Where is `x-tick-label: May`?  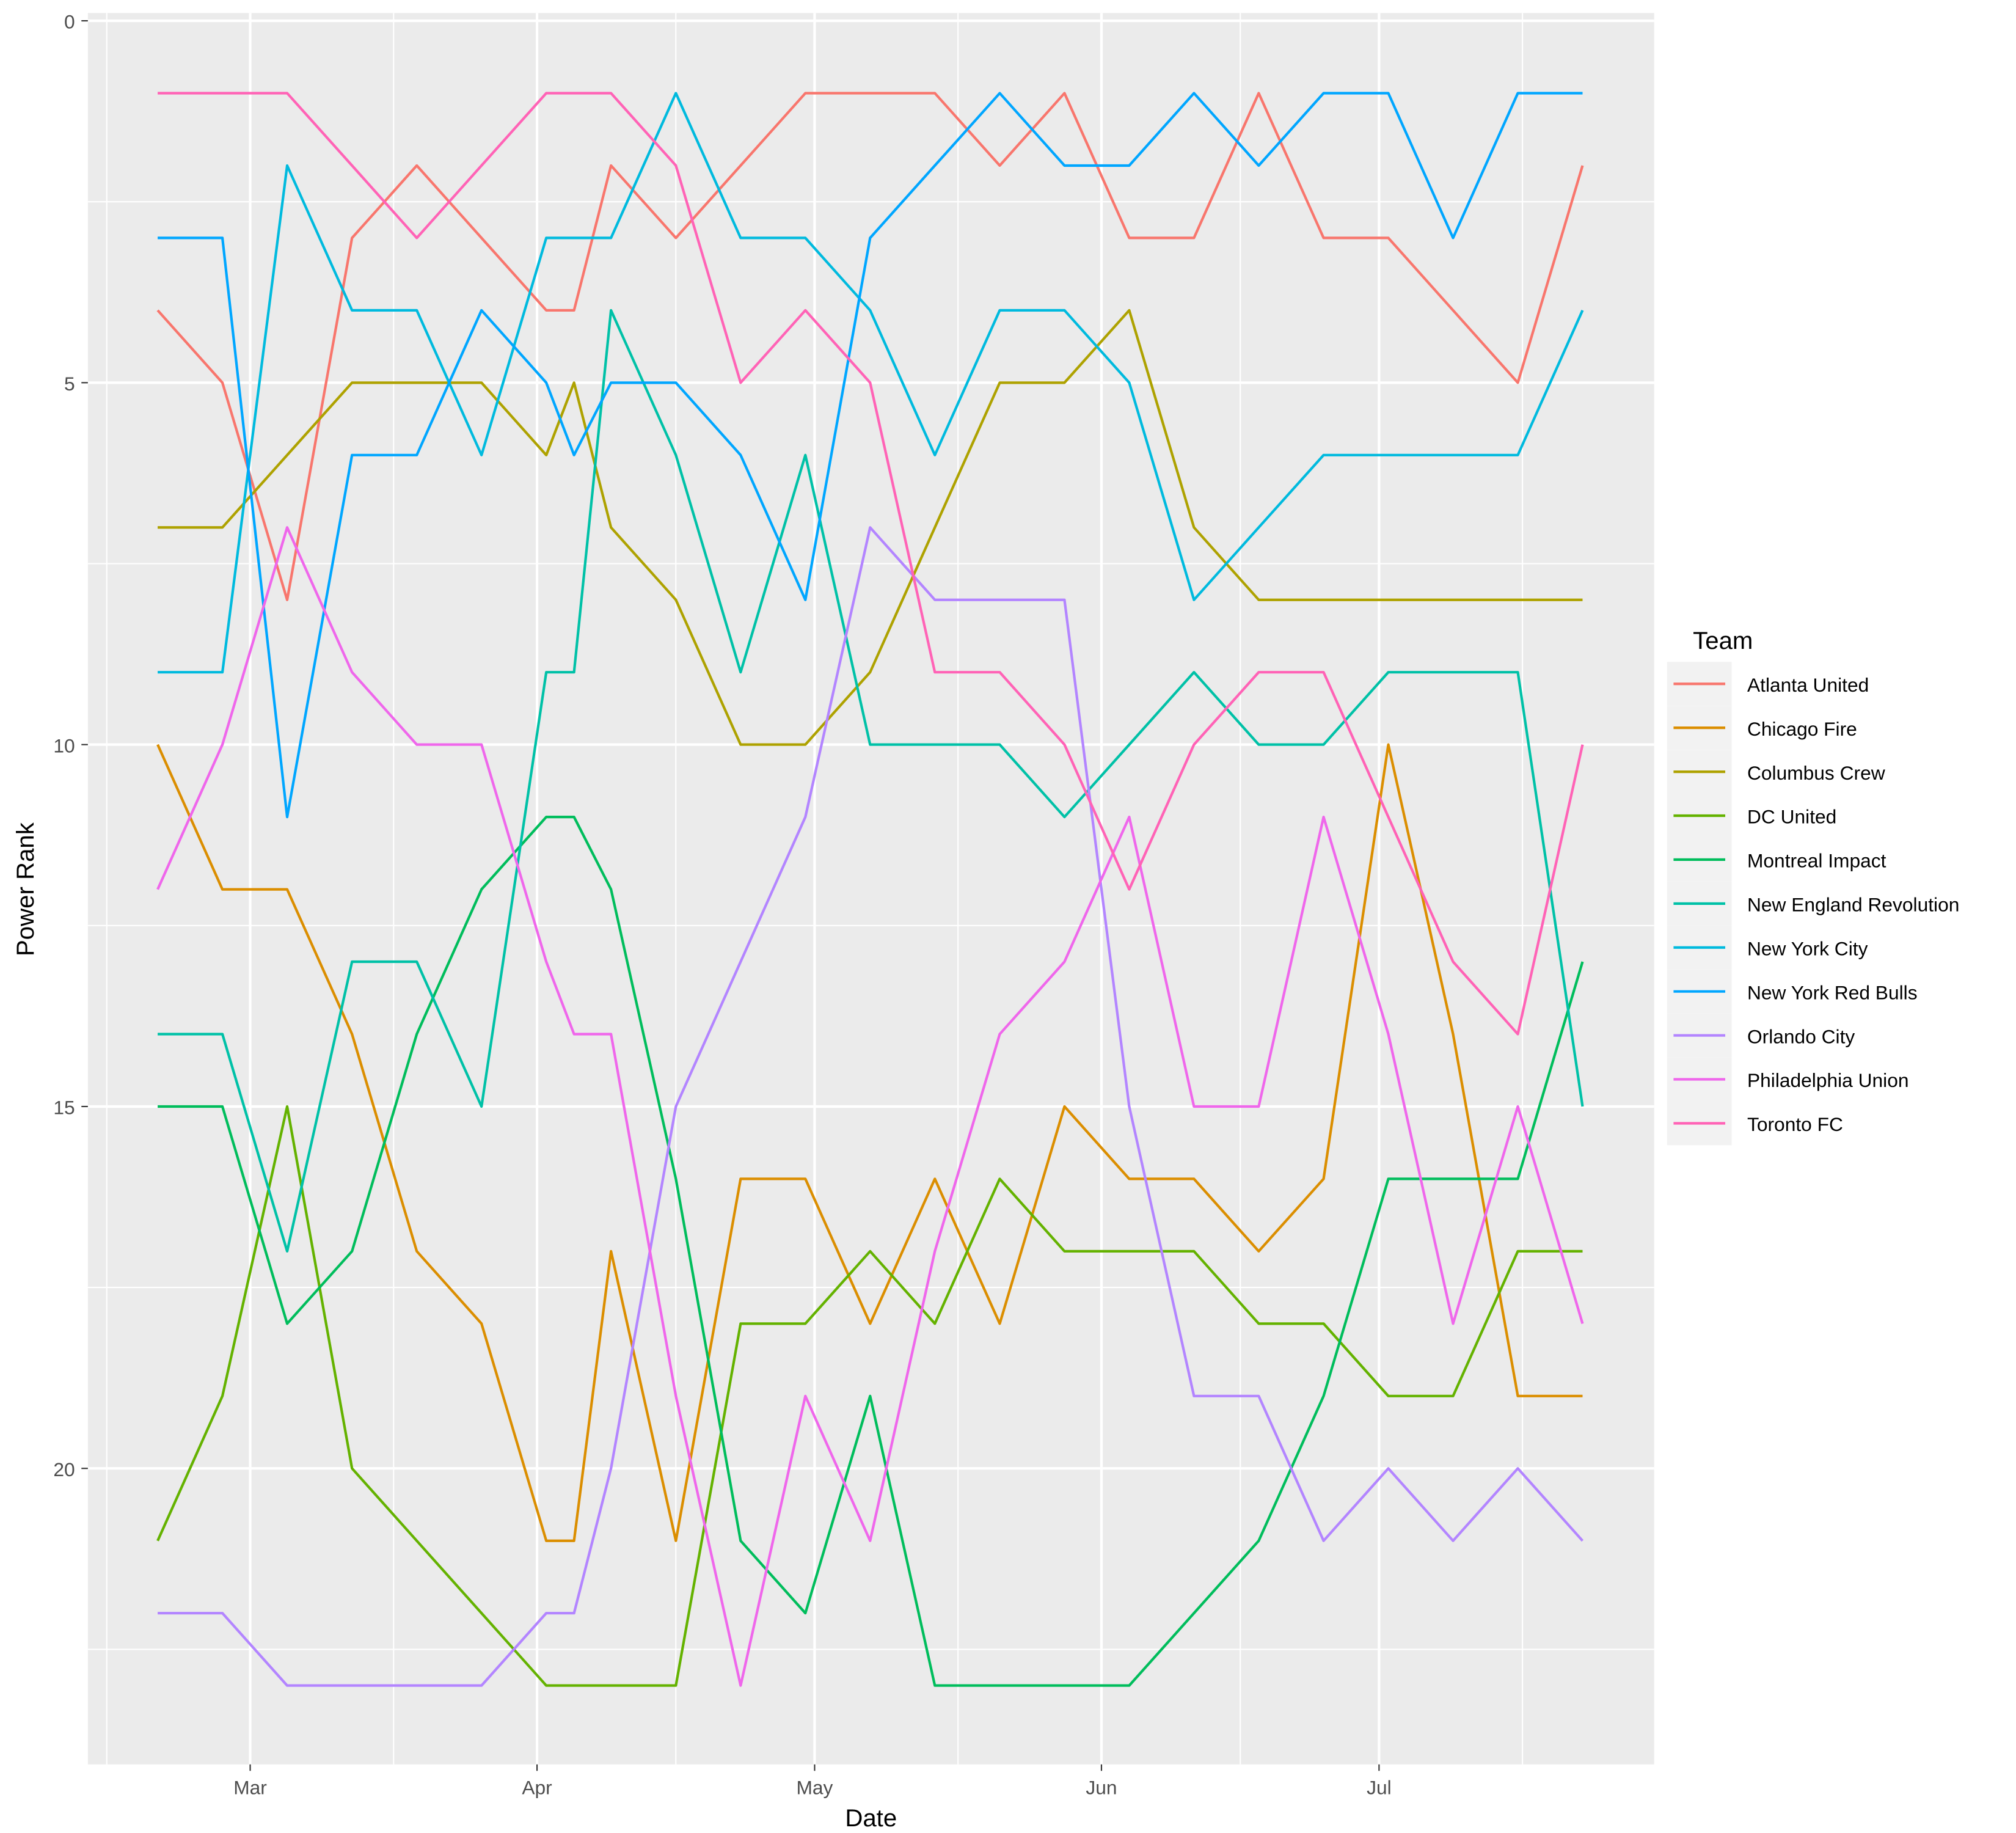 x-tick-label: May is located at coordinates (814, 1787).